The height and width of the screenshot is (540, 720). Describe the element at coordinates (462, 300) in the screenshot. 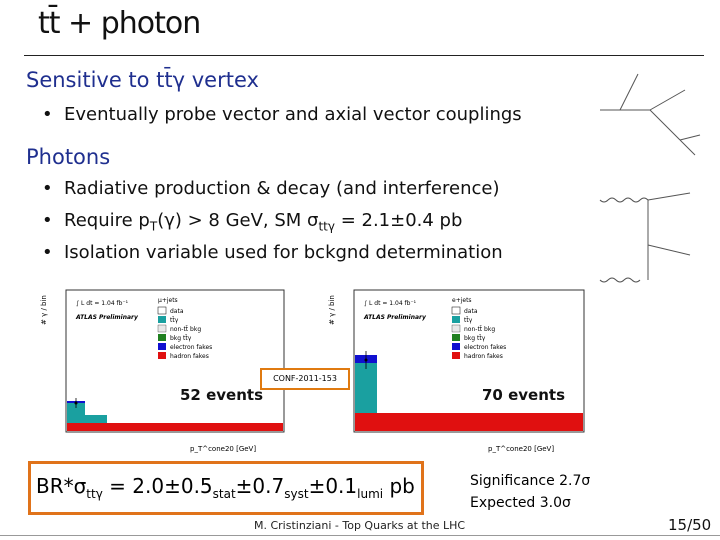

I see `plot-channel: e+jets` at that location.